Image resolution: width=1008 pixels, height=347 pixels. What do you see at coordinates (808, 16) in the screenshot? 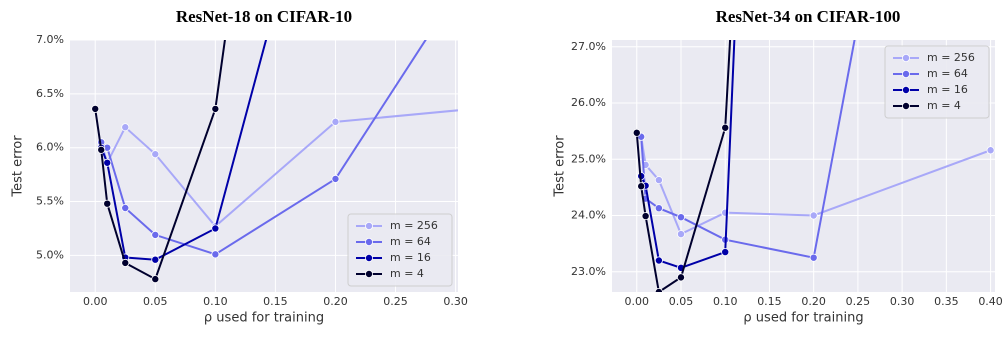
I see `chart-title: ResNet-34 on CIFAR-100` at bounding box center [808, 16].